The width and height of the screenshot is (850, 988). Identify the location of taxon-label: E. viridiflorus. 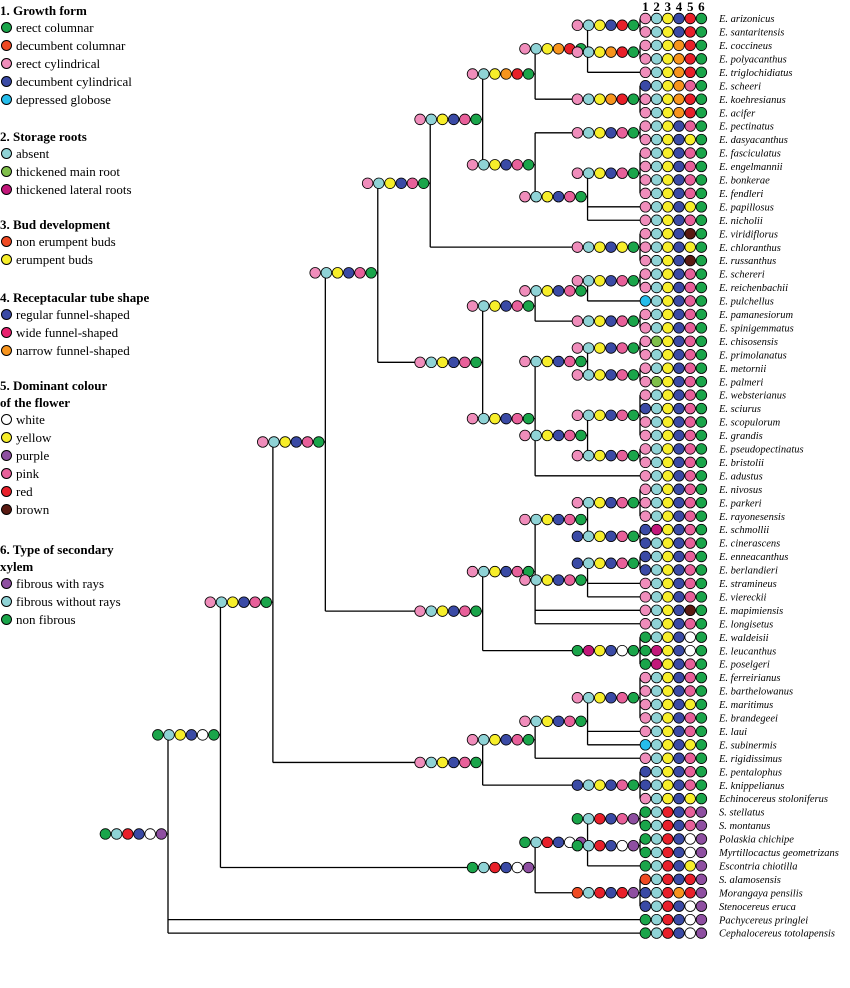
(748, 234).